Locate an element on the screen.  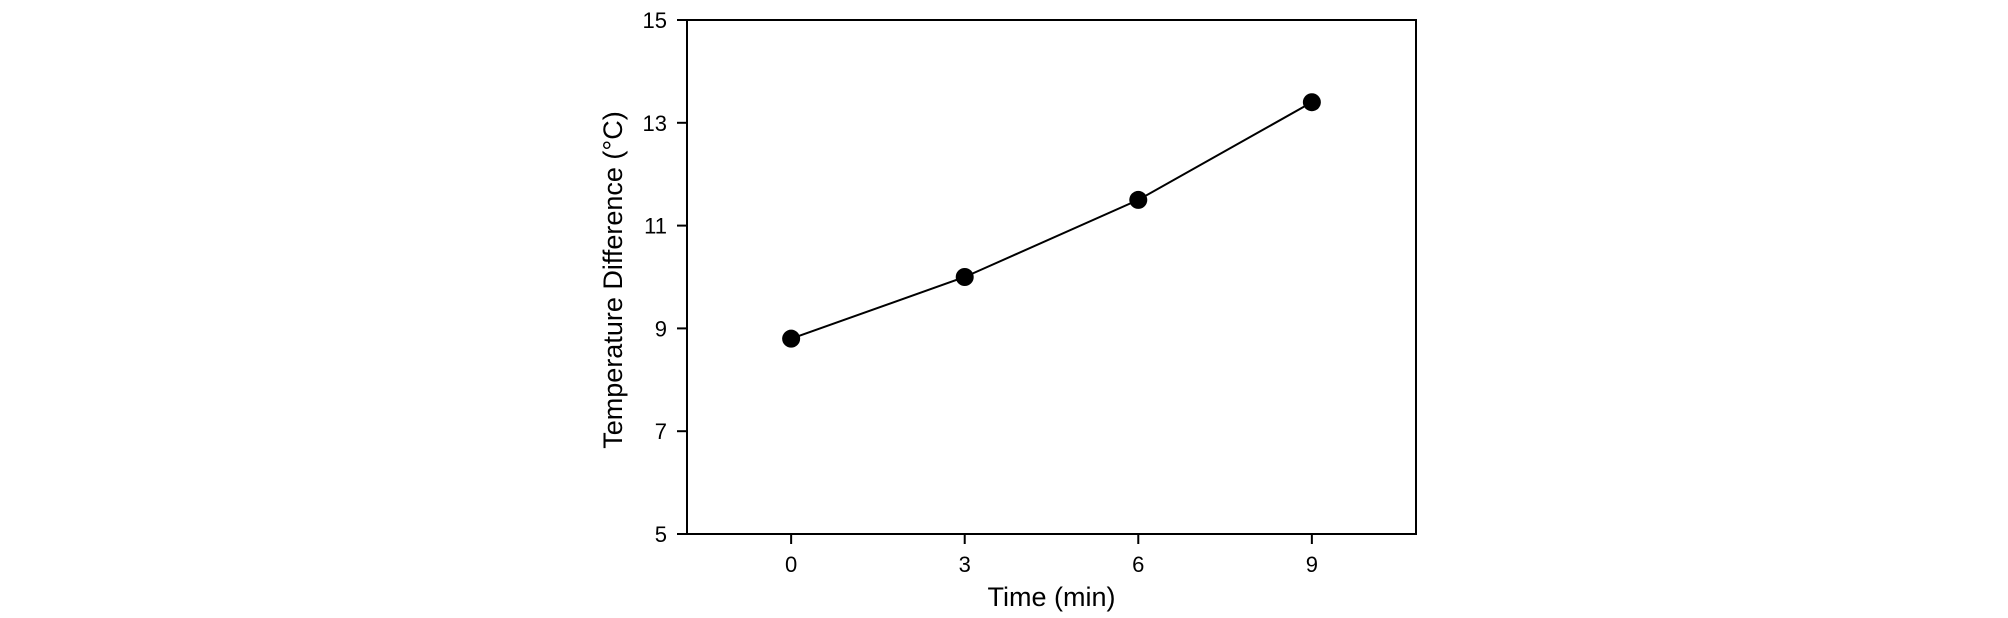
series-layer is located at coordinates (1051, 220).